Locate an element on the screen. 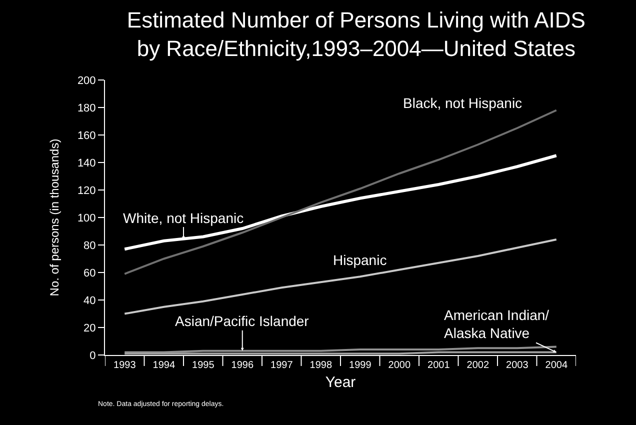 This screenshot has width=636, height=425. x-tick-label: 2003 is located at coordinates (517, 365).